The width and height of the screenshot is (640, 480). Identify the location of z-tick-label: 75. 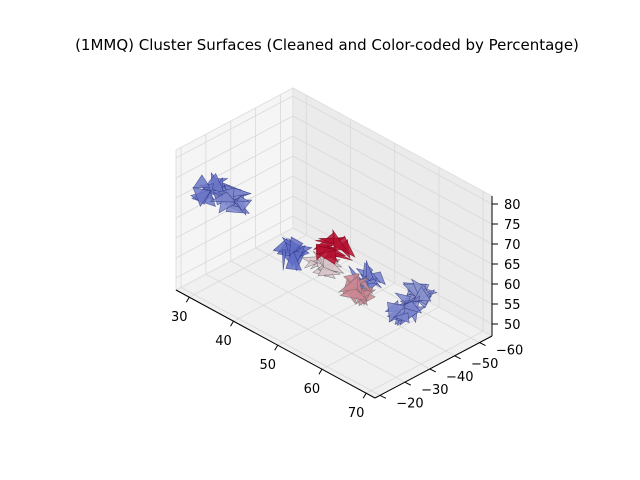
(512, 225).